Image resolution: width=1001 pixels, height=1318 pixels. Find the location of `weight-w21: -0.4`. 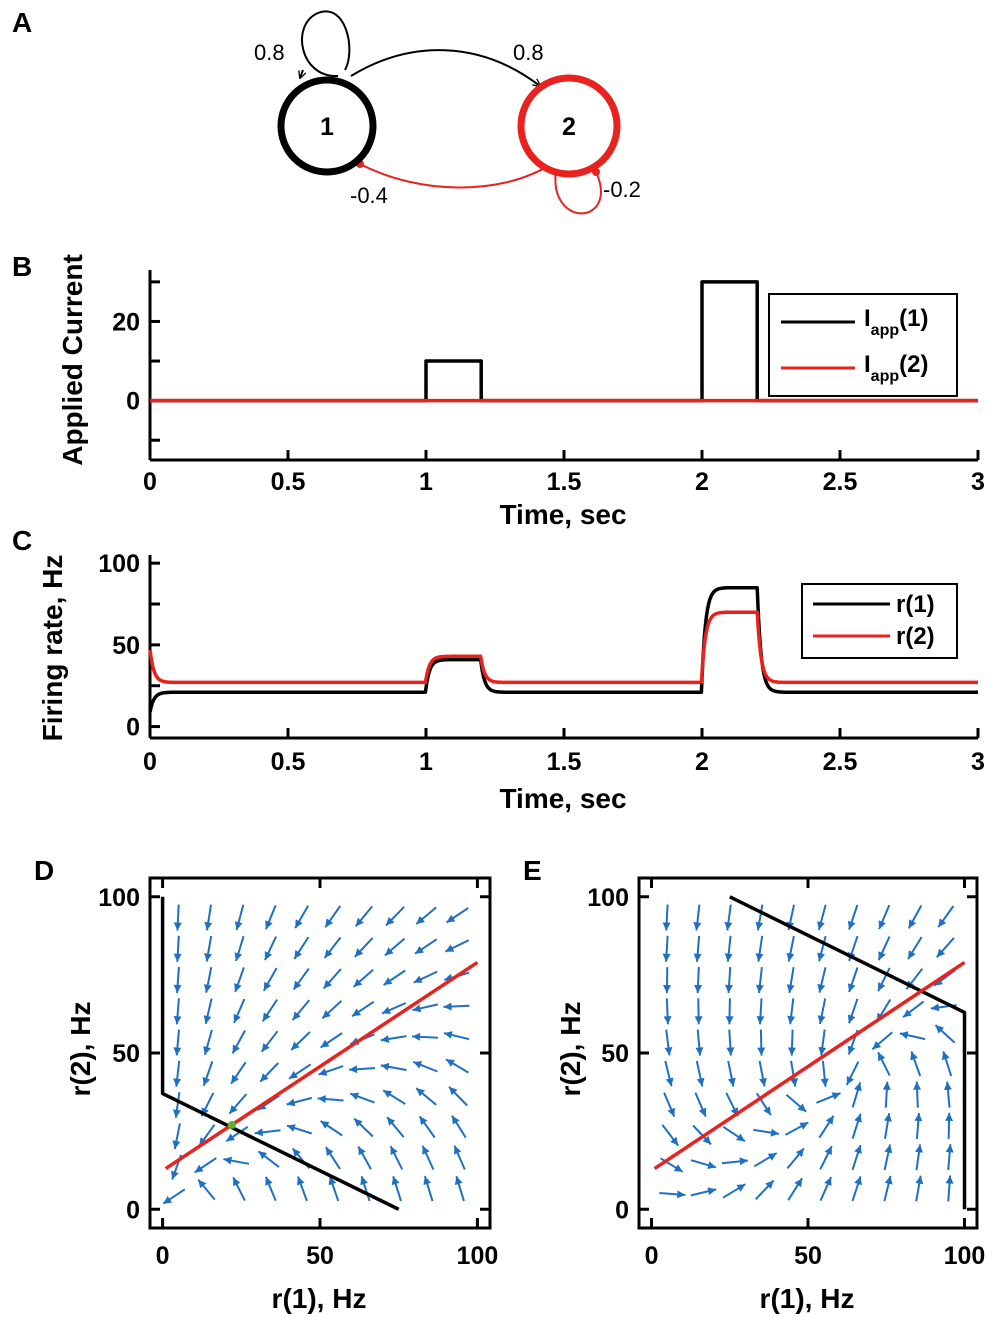

weight-w21: -0.4 is located at coordinates (369, 195).